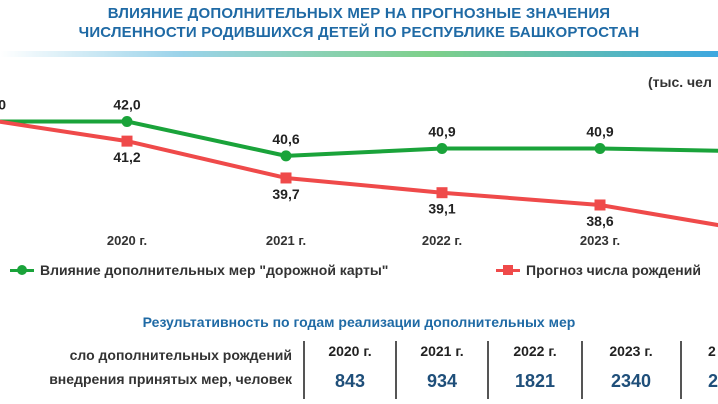  Describe the element at coordinates (285, 139) in the screenshot. I see `data-label: 40,6` at that location.